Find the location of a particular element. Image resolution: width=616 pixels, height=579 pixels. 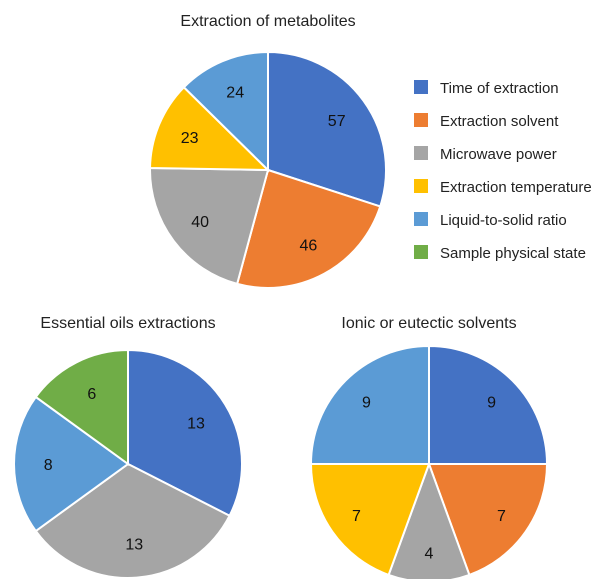

legend-label: Liquid-to-solid ratio is located at coordinates (503, 220).